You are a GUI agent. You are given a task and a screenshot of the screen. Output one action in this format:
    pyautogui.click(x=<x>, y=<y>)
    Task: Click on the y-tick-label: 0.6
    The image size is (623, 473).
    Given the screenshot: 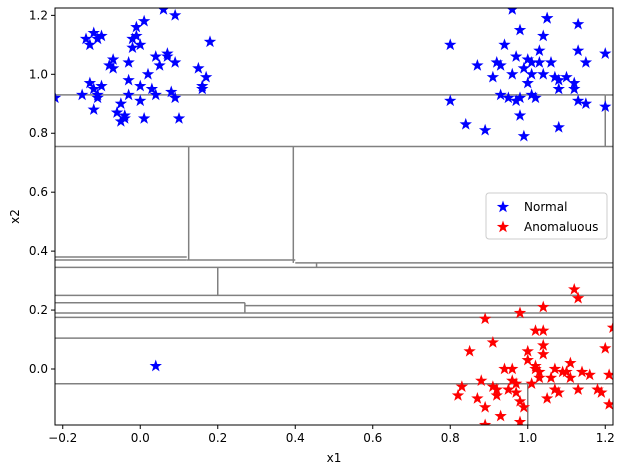 What is the action you would take?
    pyautogui.click(x=38, y=192)
    